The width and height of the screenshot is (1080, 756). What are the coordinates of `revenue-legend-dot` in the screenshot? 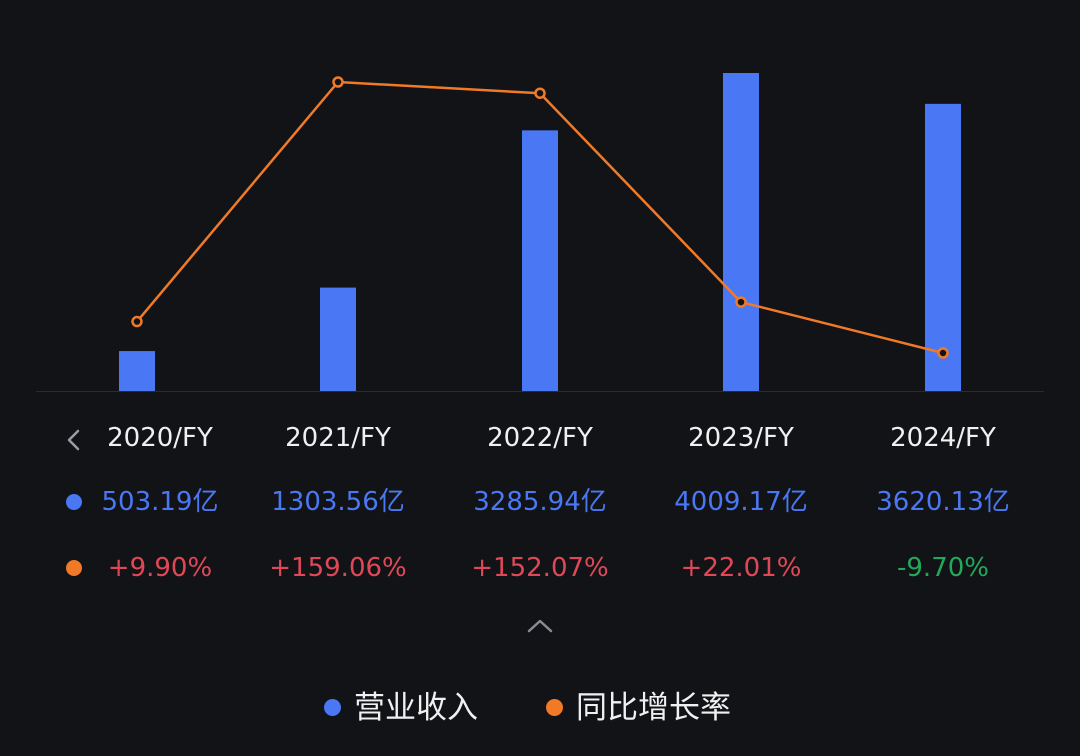 It's located at (74, 502).